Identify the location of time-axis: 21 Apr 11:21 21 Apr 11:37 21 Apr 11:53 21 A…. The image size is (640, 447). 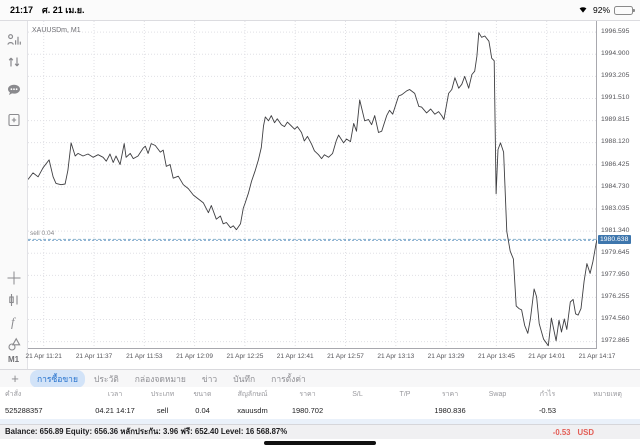
(332, 358).